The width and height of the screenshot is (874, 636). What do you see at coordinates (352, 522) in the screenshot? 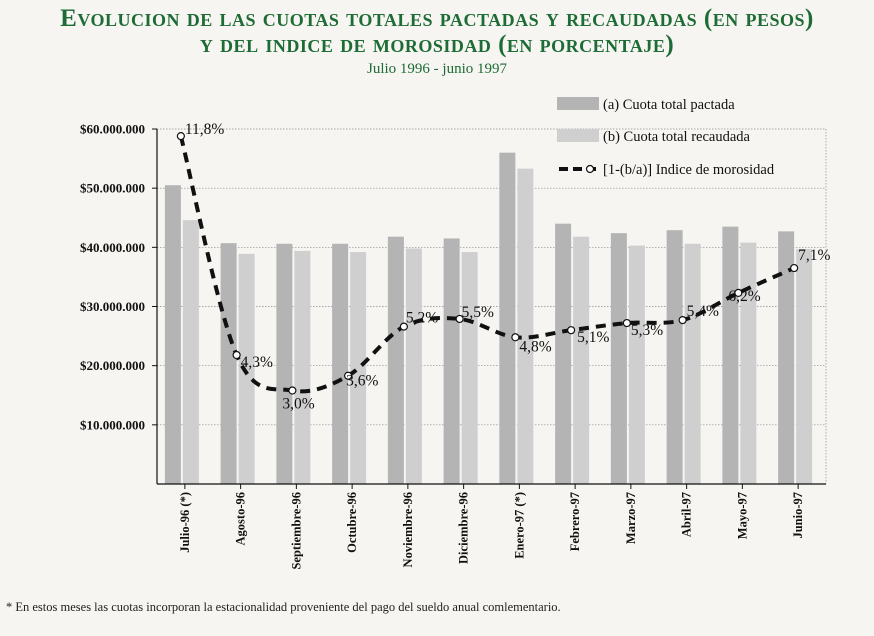
I see `x-tick-label: Octubre-96` at bounding box center [352, 522].